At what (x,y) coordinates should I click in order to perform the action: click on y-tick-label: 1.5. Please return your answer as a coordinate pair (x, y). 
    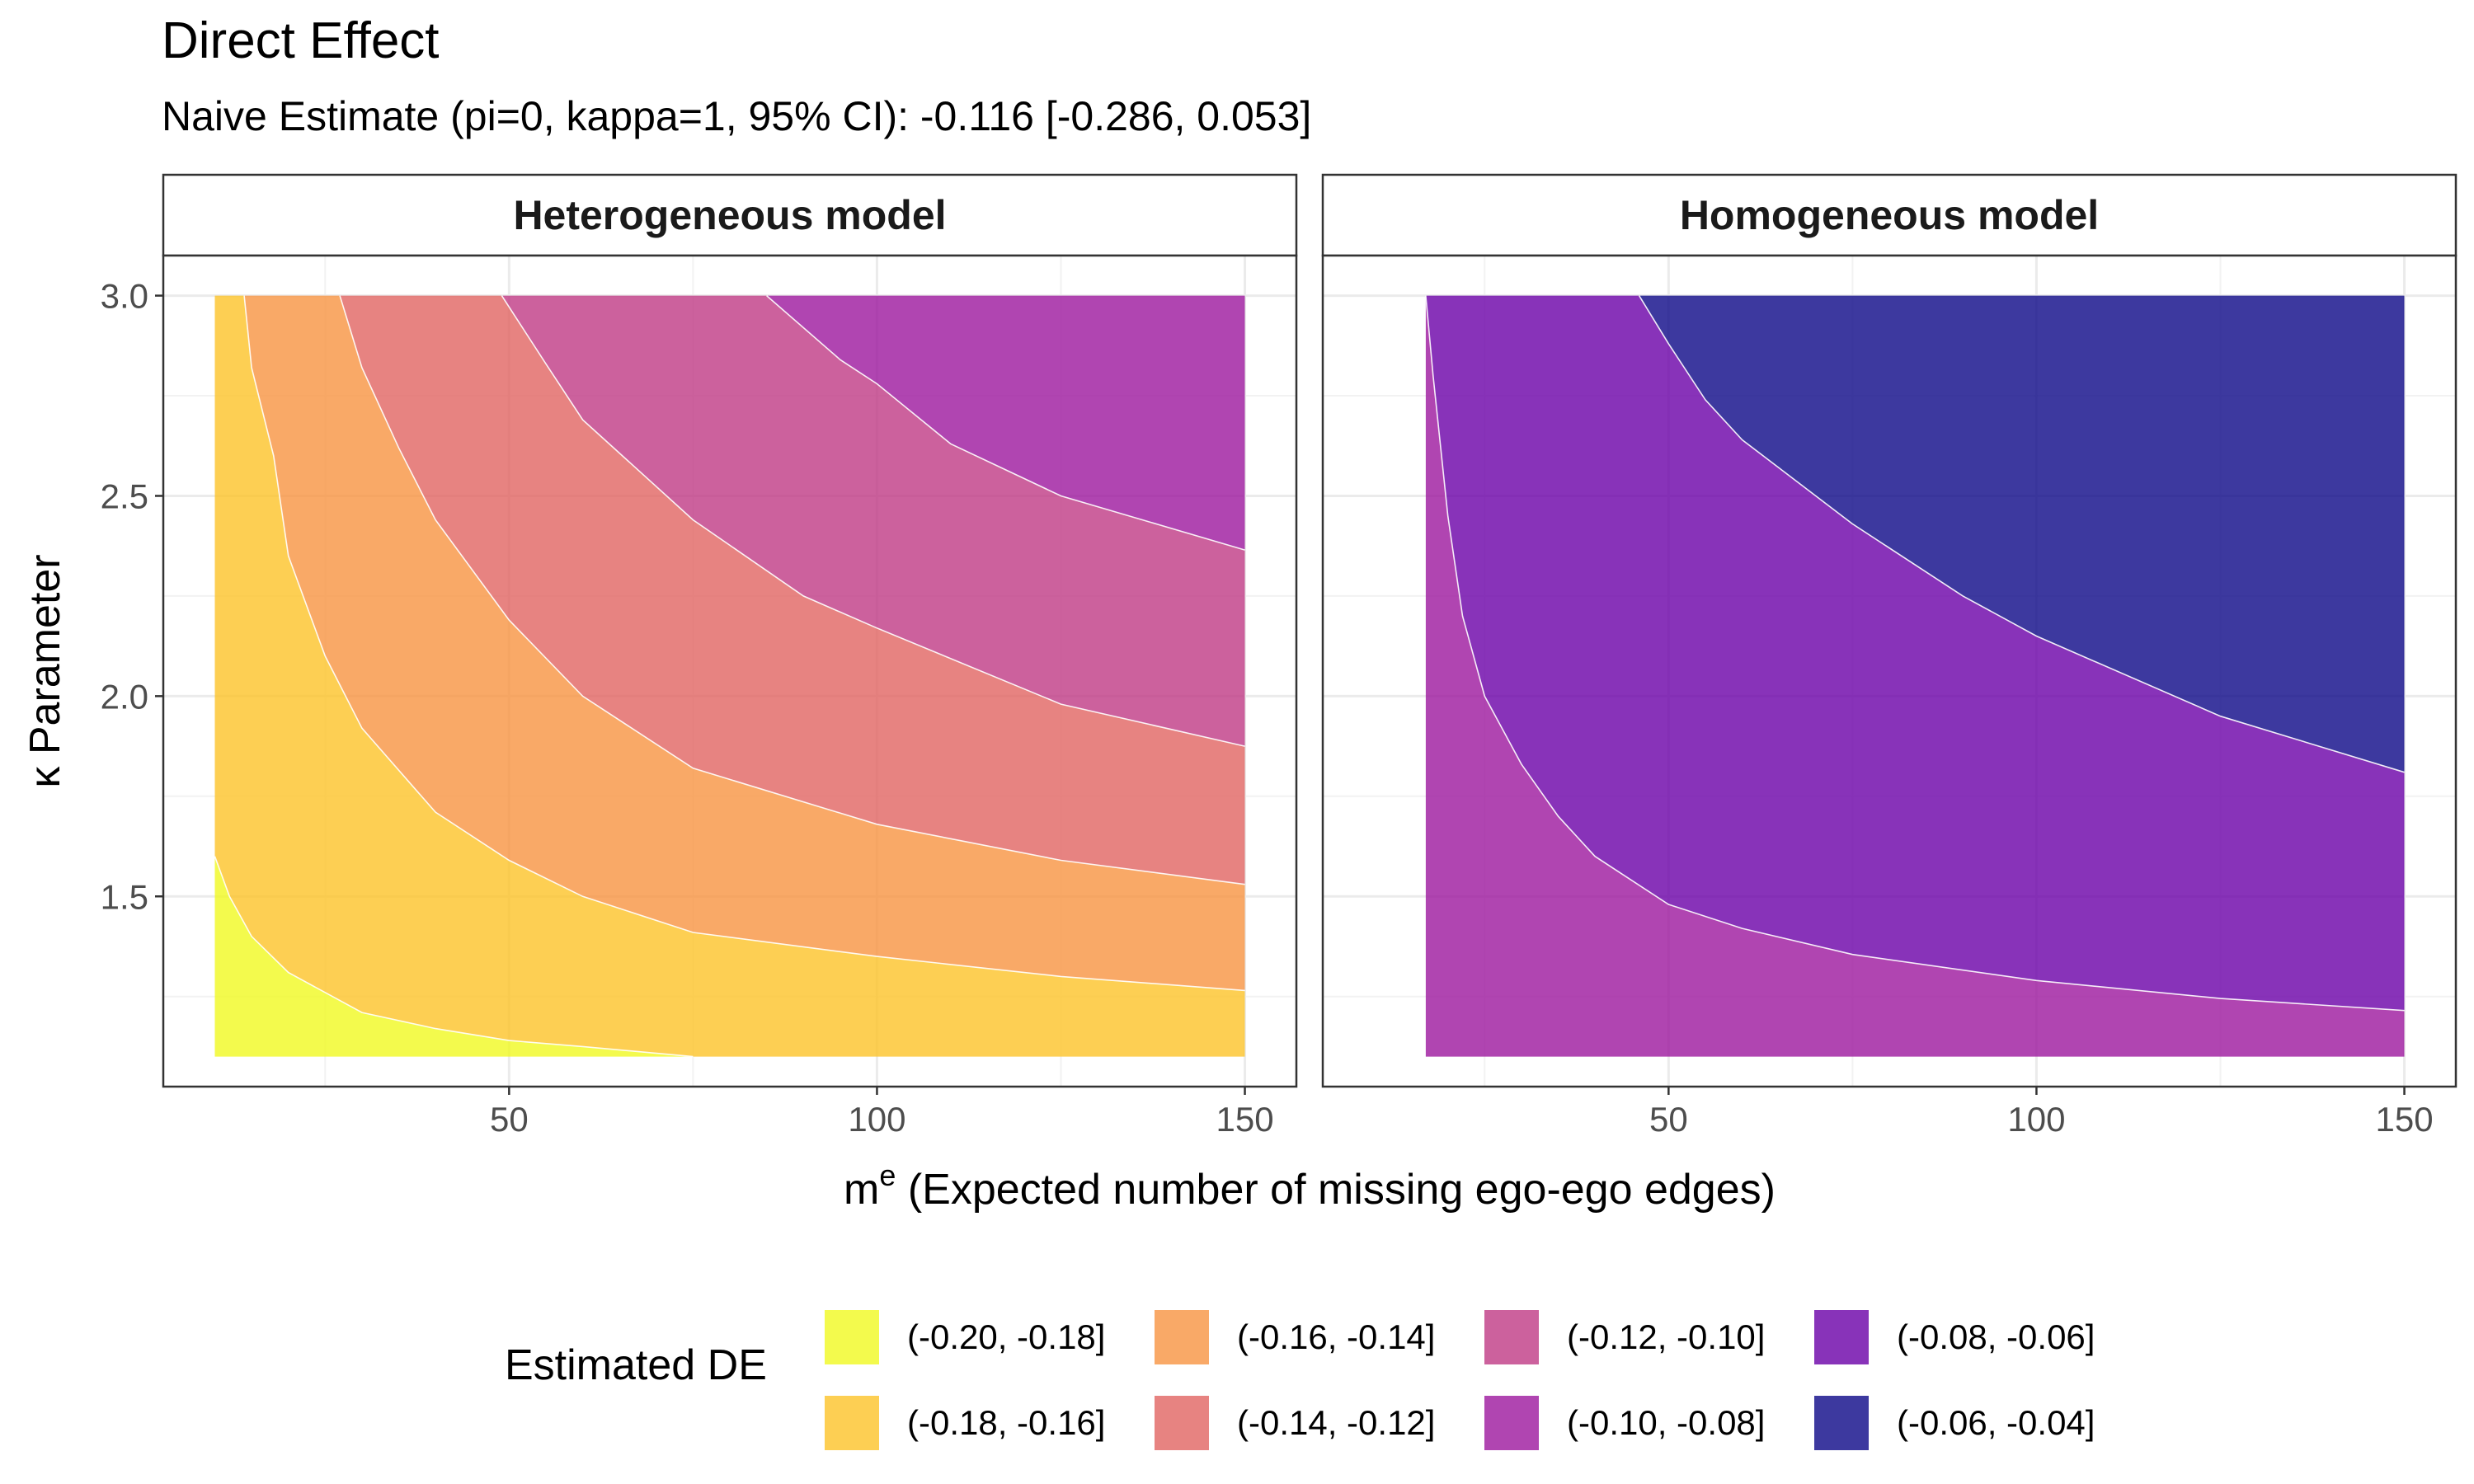
    Looking at the image, I should click on (124, 896).